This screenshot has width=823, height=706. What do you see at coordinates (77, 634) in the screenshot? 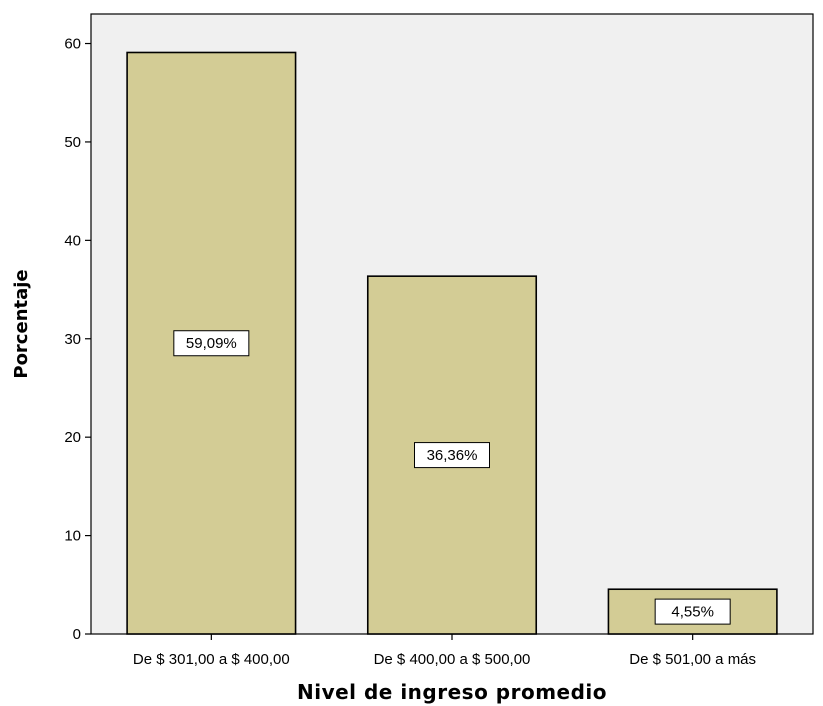
I see `y-tick-label: 0` at bounding box center [77, 634].